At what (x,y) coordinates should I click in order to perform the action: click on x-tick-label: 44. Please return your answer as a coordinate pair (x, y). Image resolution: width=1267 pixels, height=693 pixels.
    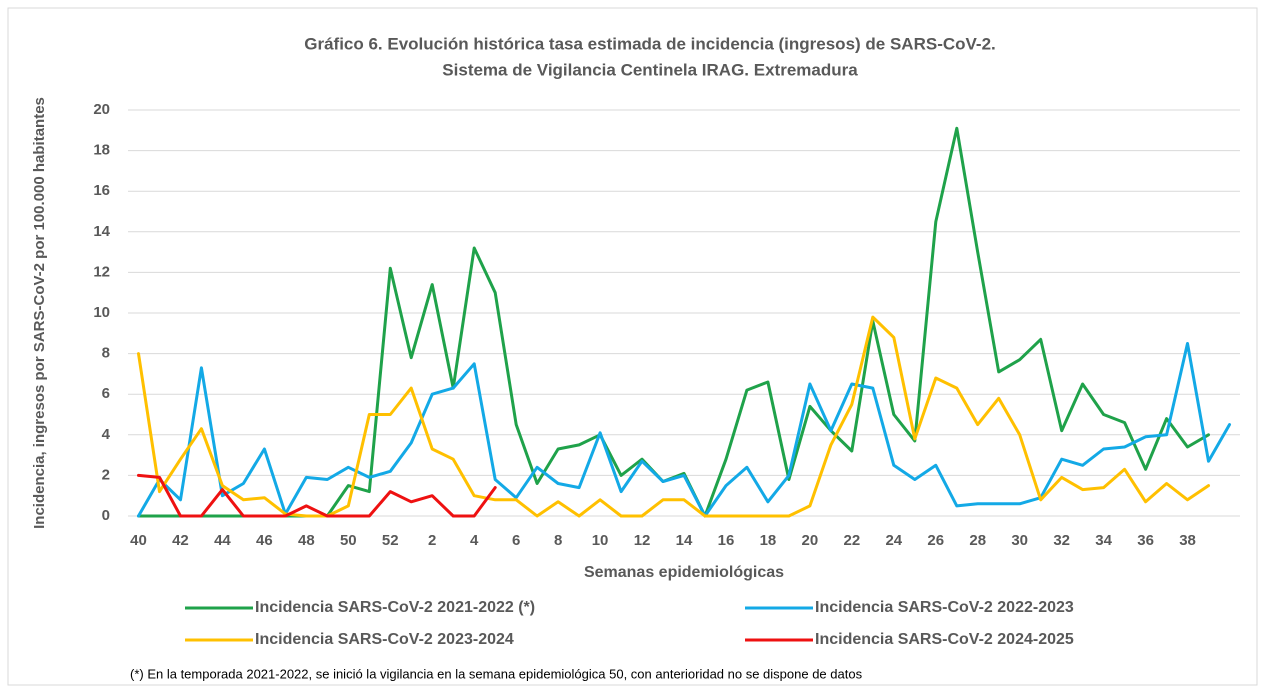
    Looking at the image, I should click on (222, 540).